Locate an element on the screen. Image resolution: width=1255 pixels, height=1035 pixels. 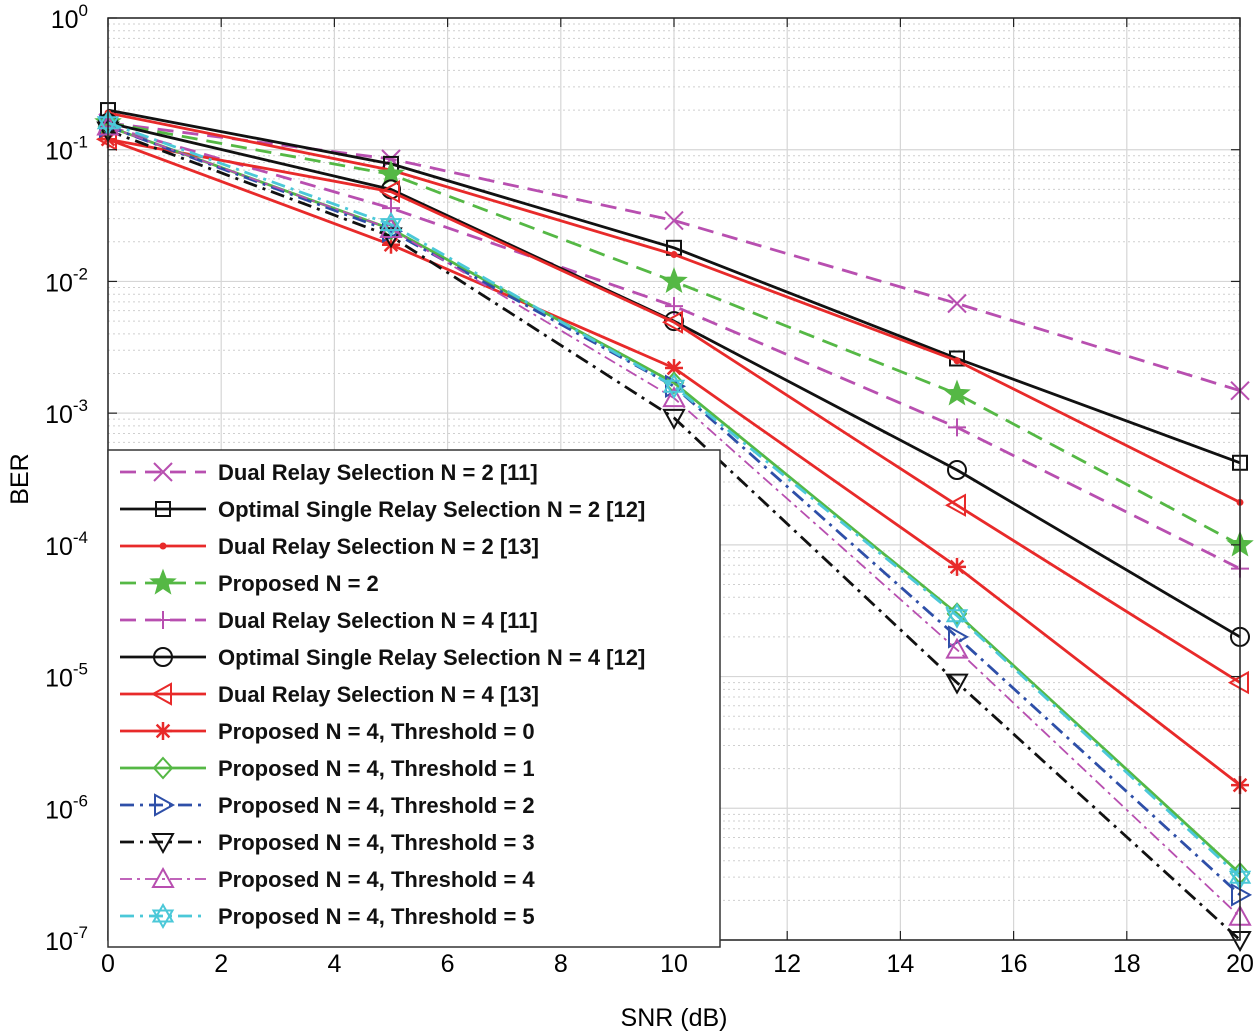
x-tick-label: 4 is located at coordinates (334, 964).